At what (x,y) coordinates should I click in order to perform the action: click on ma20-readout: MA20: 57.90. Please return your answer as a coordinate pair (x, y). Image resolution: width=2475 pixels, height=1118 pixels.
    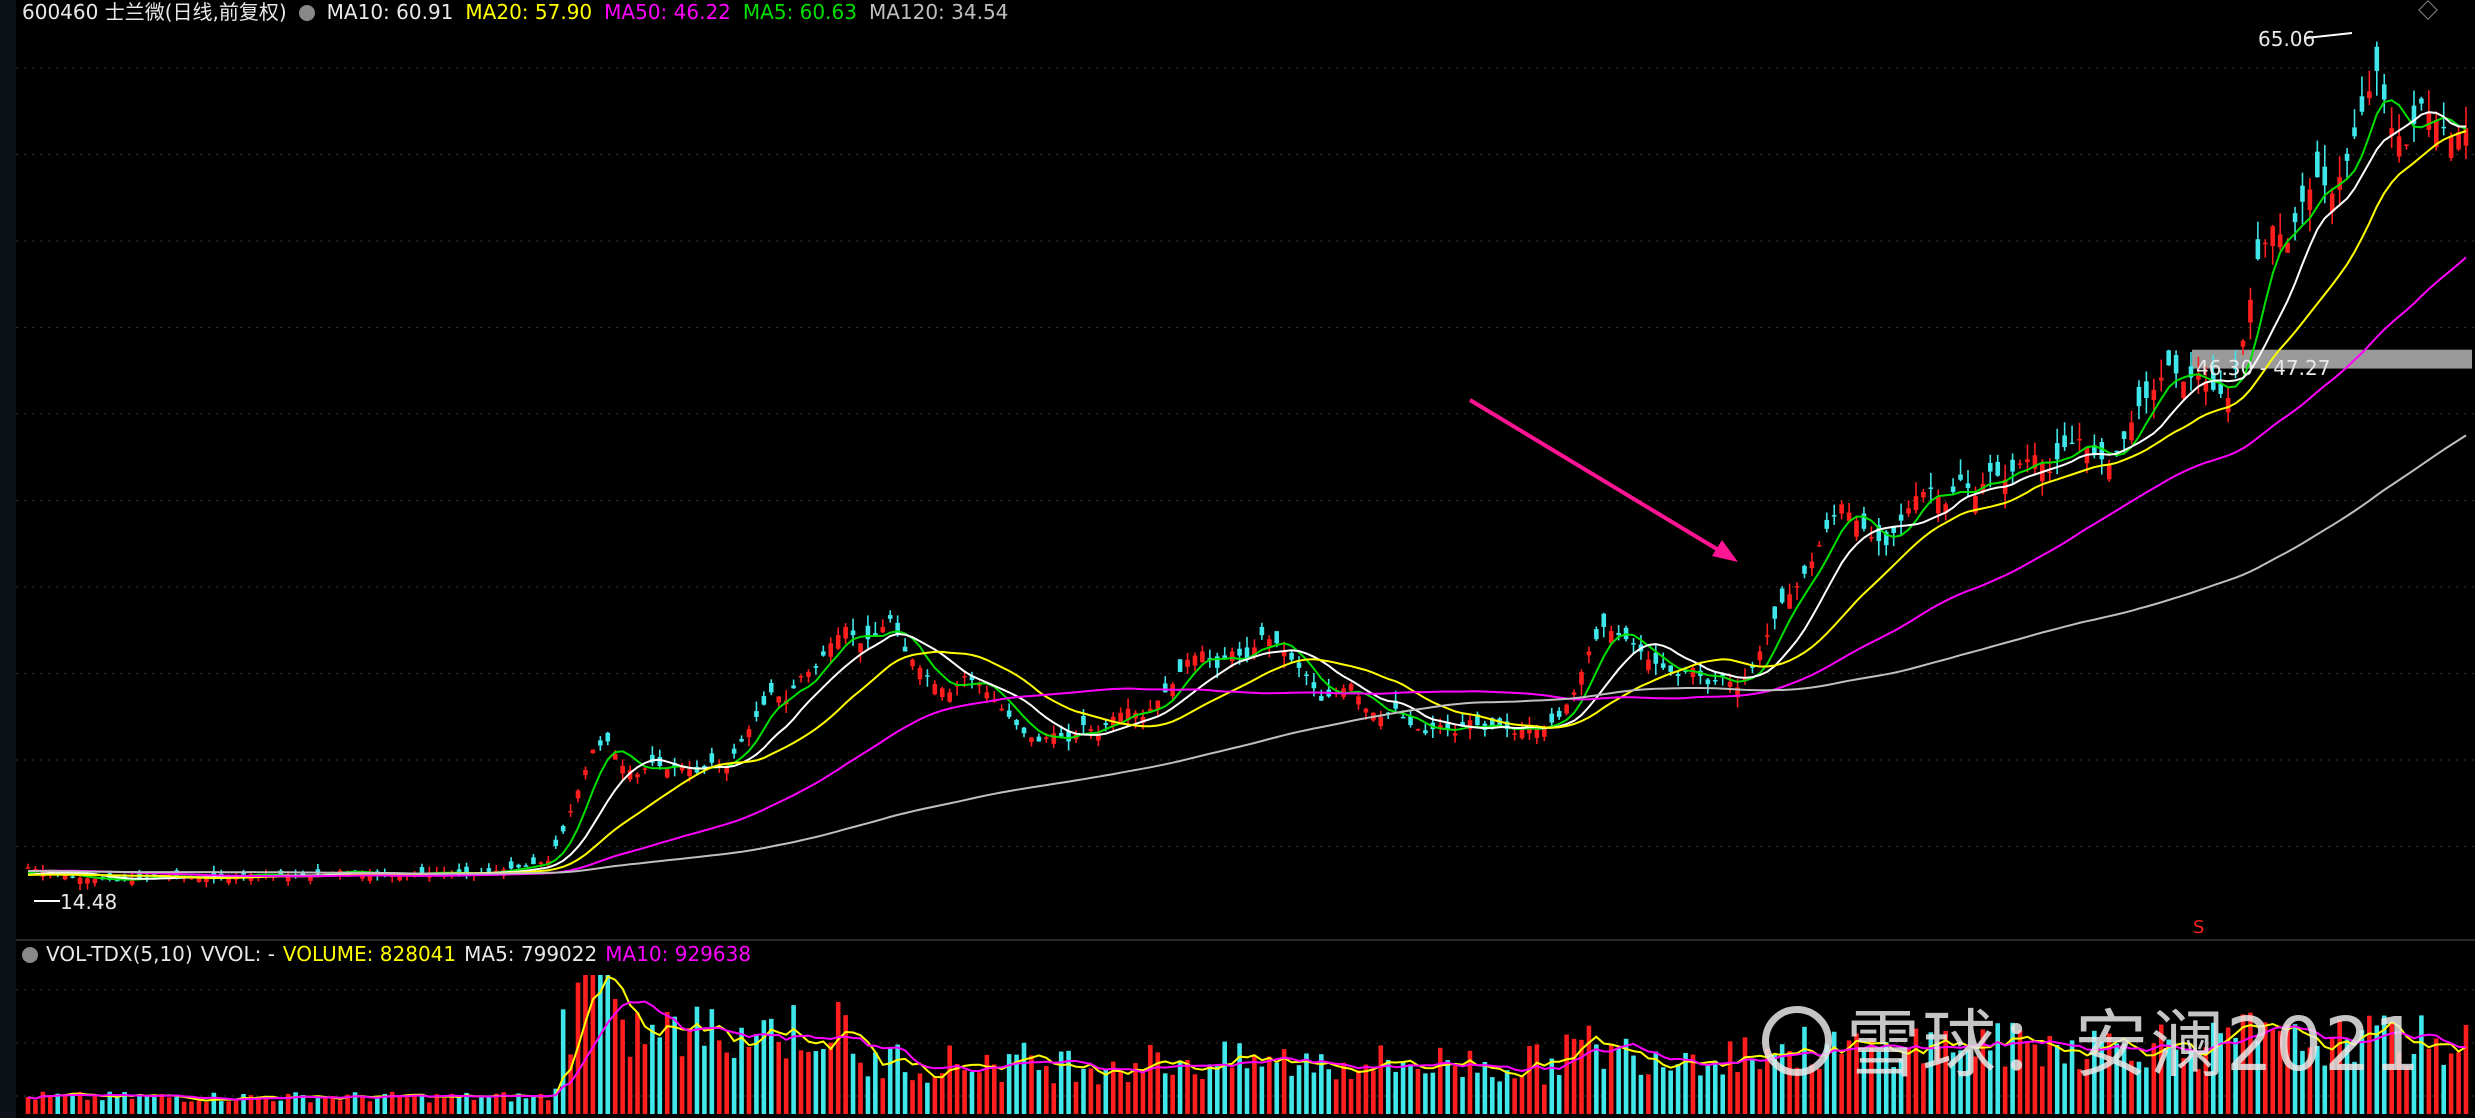
    Looking at the image, I should click on (529, 12).